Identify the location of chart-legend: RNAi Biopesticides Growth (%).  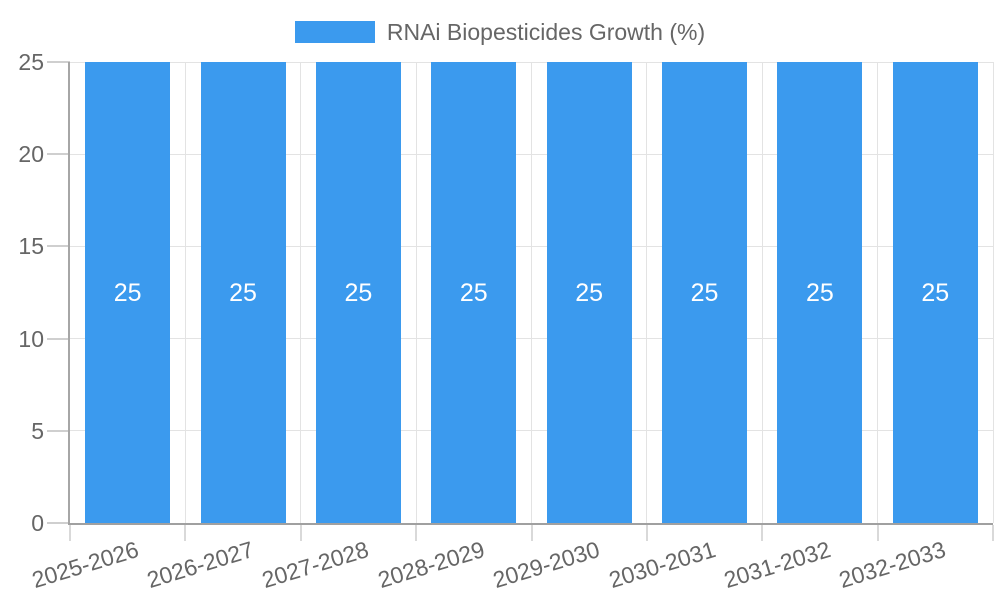
(500, 32).